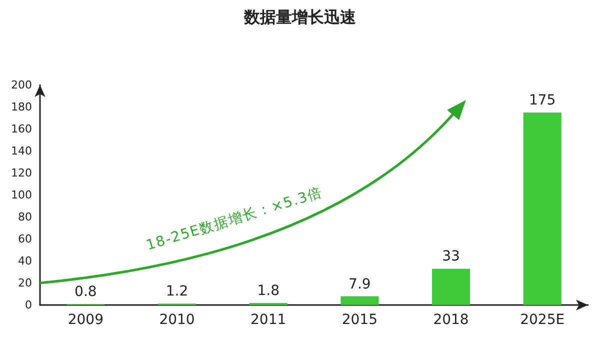 The width and height of the screenshot is (600, 343). What do you see at coordinates (359, 284) in the screenshot?
I see `data-label: 7.9` at bounding box center [359, 284].